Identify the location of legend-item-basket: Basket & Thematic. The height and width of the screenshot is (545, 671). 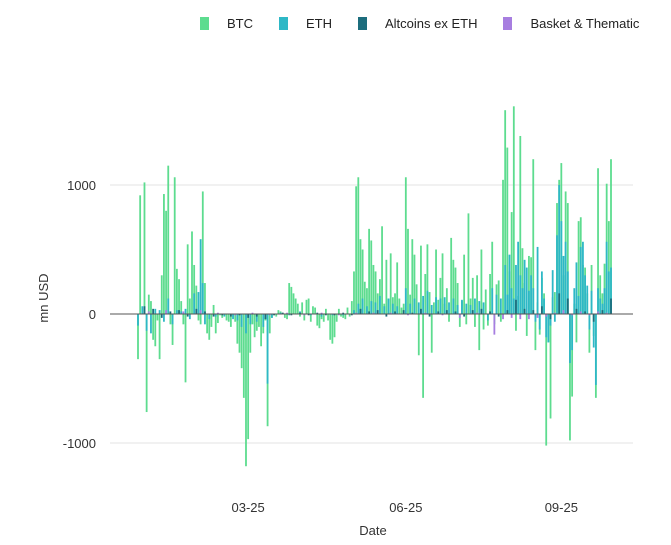
(571, 23).